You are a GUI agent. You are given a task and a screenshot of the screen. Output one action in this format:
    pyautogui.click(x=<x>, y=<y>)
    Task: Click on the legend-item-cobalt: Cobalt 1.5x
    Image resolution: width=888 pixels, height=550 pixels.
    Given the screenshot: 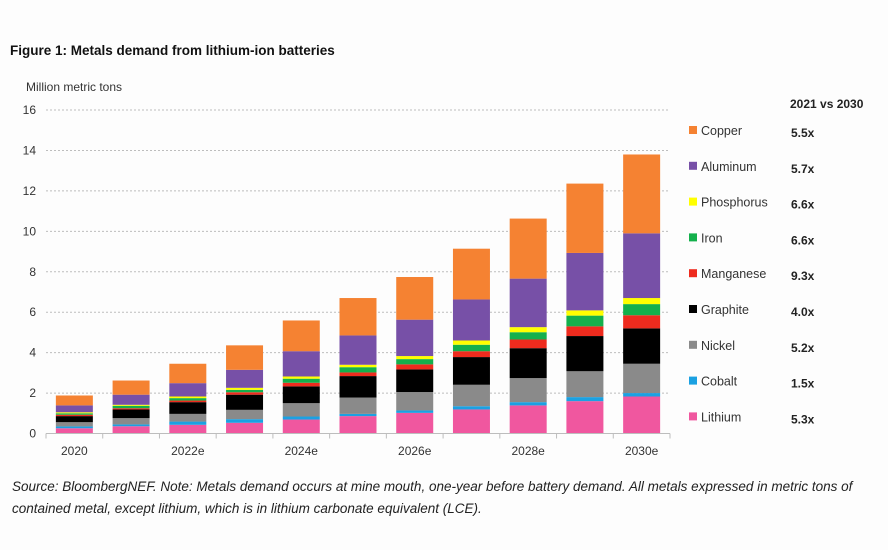 What is the action you would take?
    pyautogui.click(x=752, y=383)
    